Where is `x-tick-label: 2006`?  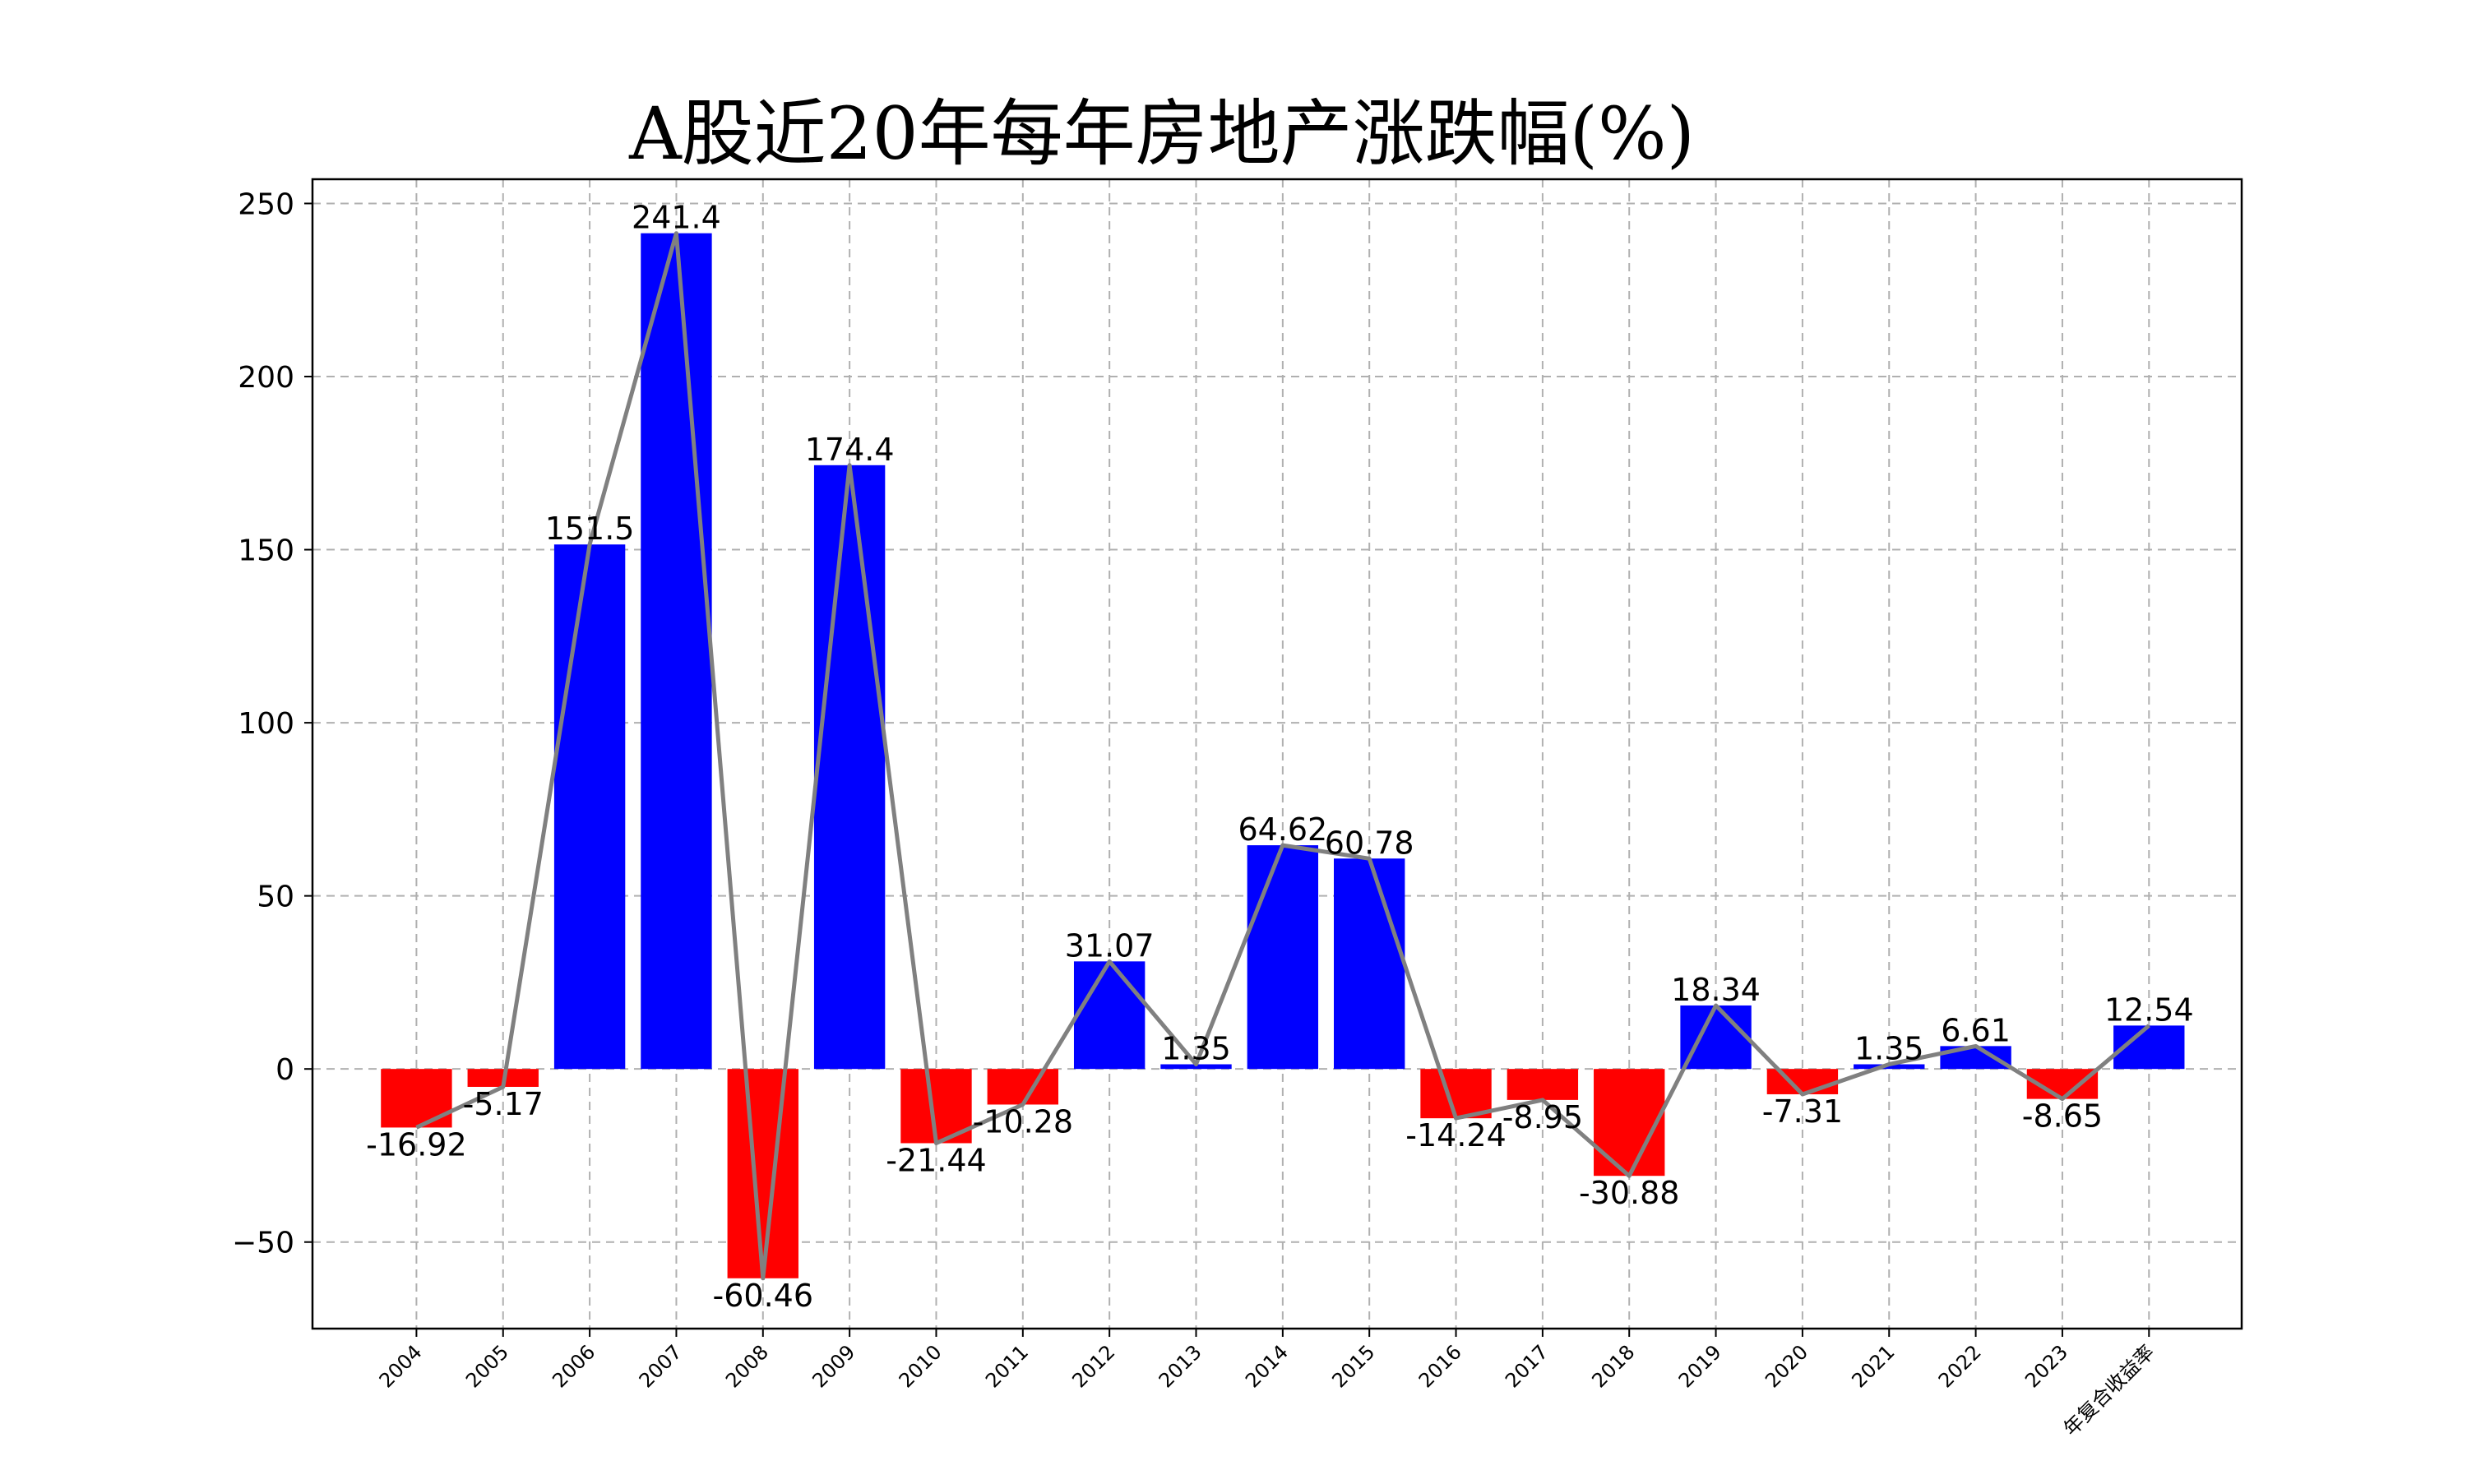
x-tick-label: 2006 is located at coordinates (573, 1366).